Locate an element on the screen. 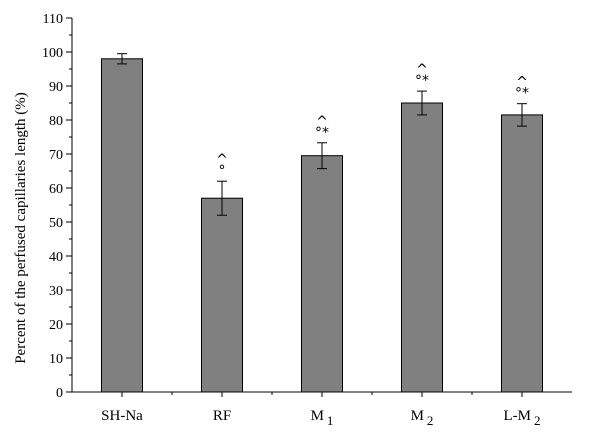 The width and height of the screenshot is (600, 434). x-tick-label: L-M 2 is located at coordinates (522, 418).